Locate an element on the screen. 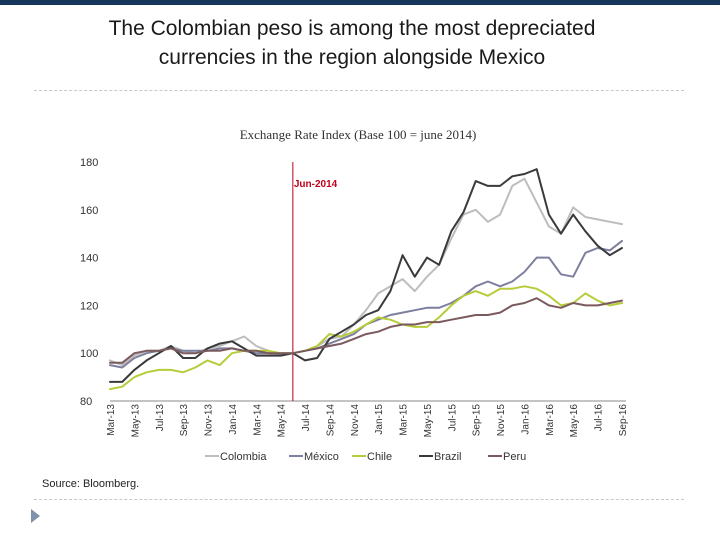  x-tick-label: Jan-15 is located at coordinates (379, 419).